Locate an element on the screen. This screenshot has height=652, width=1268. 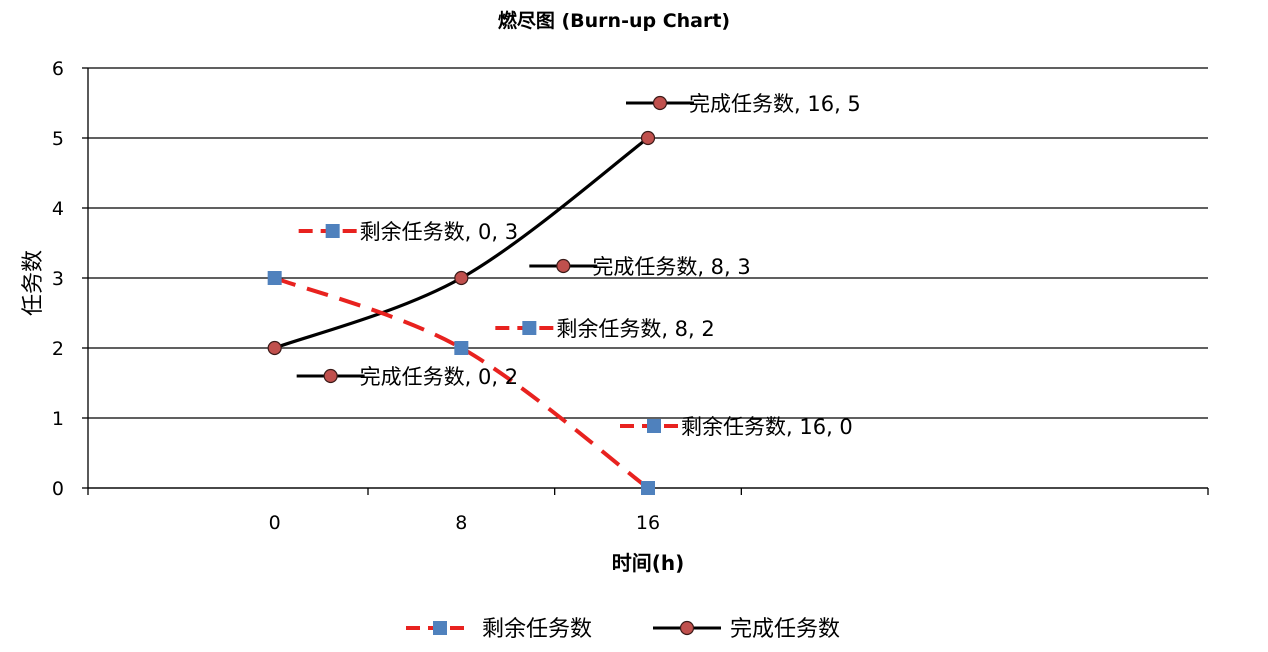
legend-item-completed: 完成任务数 is located at coordinates (746, 629).